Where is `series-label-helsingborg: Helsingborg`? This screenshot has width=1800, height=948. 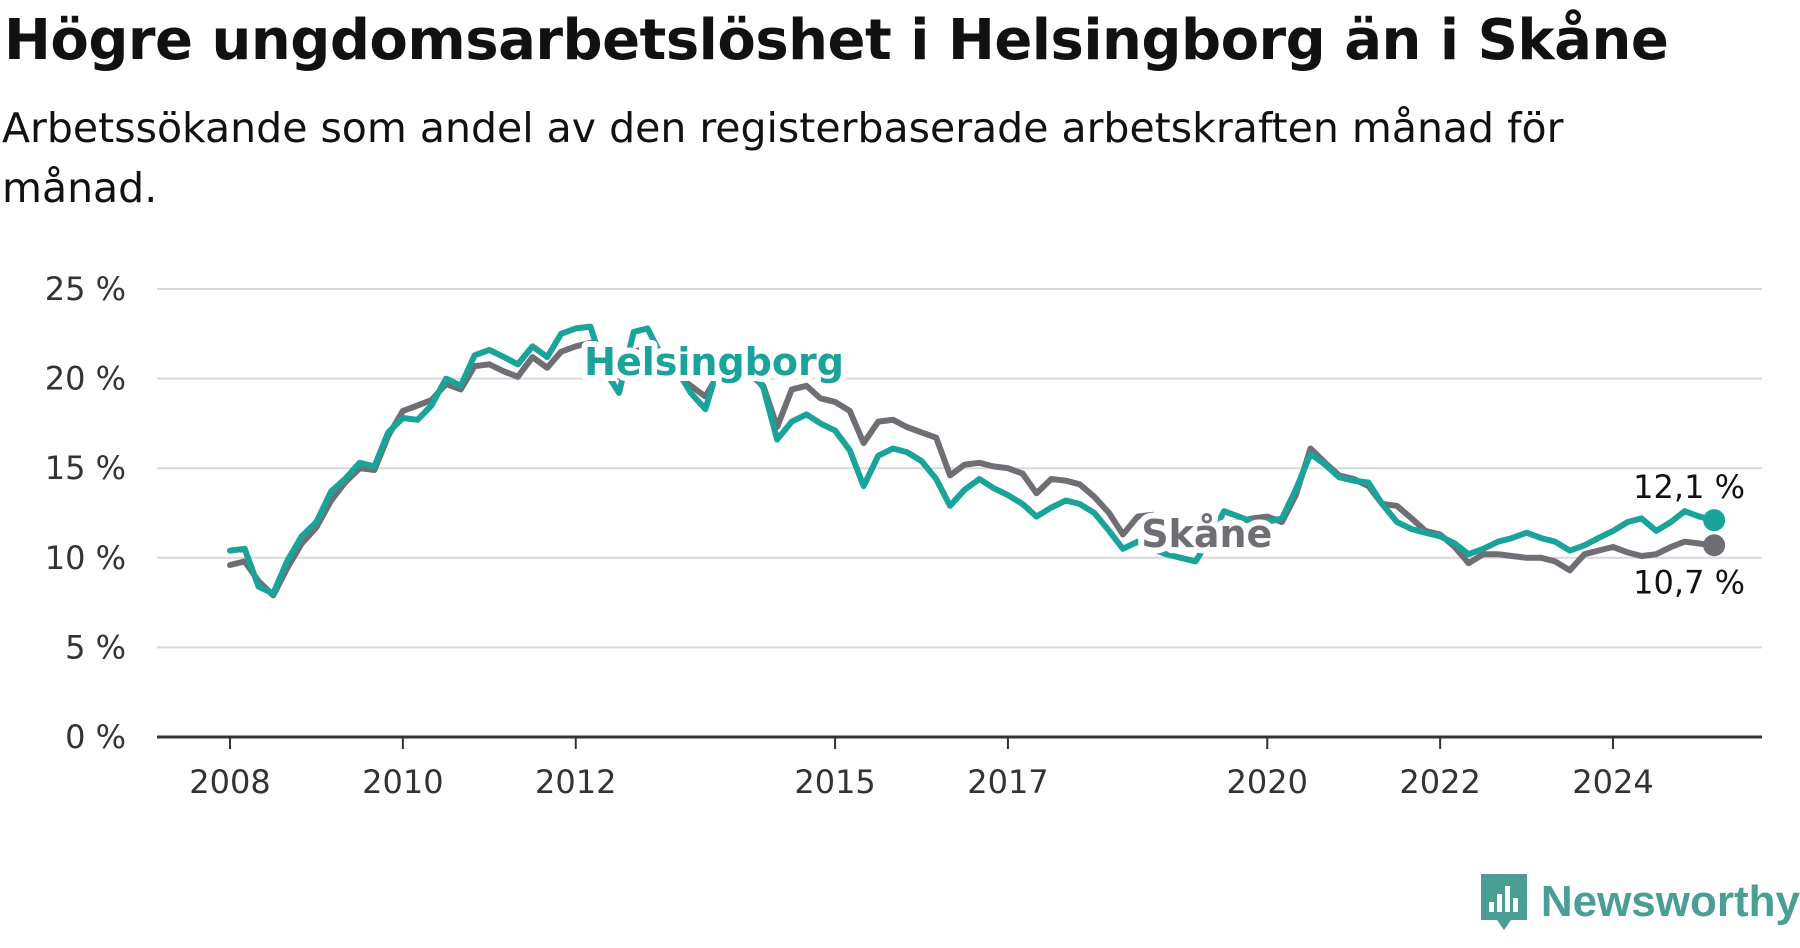
series-label-helsingborg: Helsingborg is located at coordinates (714, 362).